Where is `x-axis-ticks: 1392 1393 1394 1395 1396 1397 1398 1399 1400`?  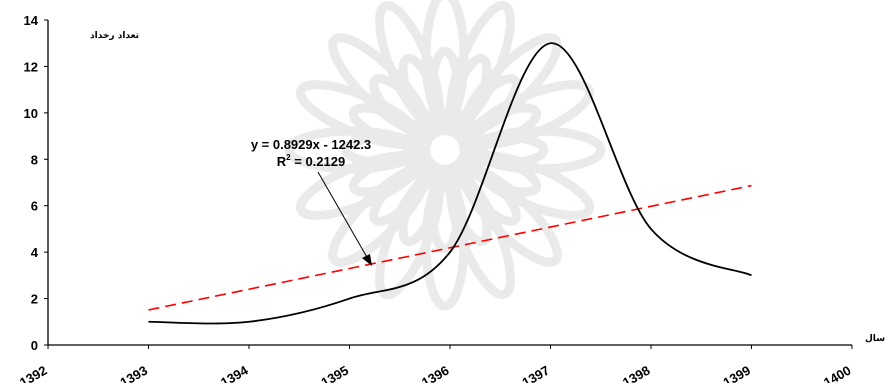
x-axis-ticks: 1392 1393 1394 1395 1396 1397 1398 1399 1400 is located at coordinates (435, 364).